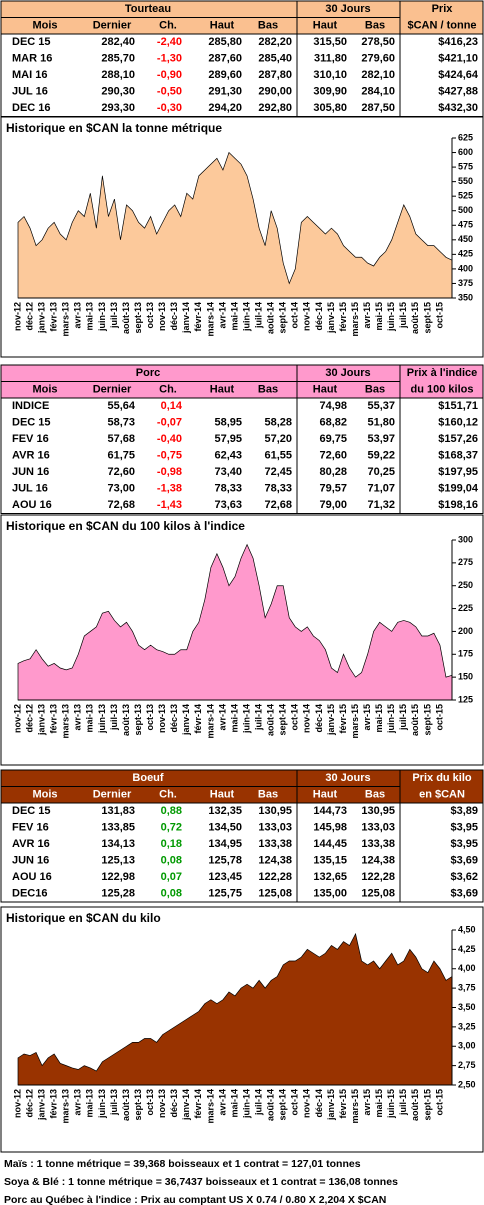 This screenshot has height=1205, width=484. I want to click on y-tick-label: 3,25, so click(467, 1026).